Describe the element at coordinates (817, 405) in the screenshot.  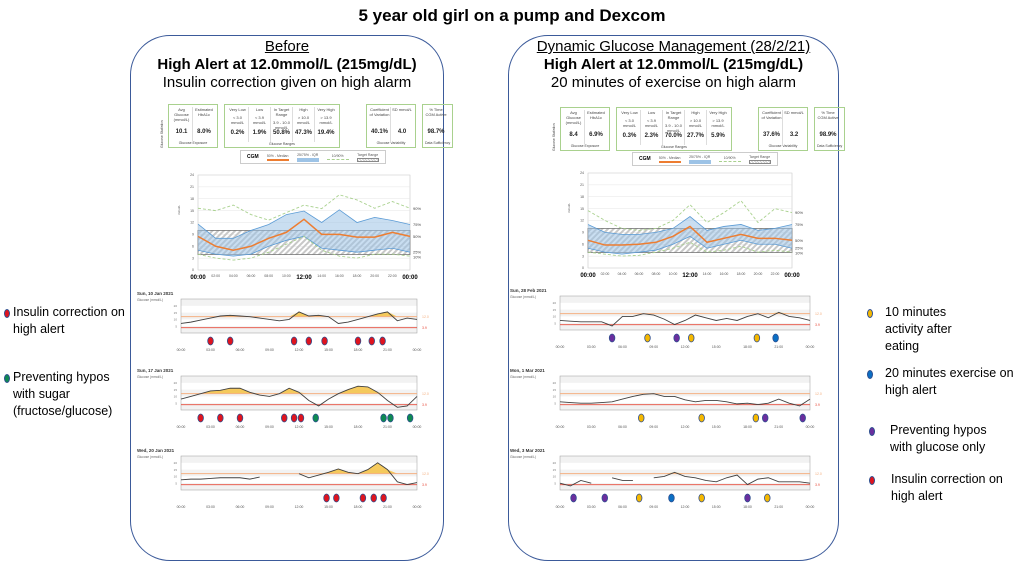
I see `low-threshold-label: 3.9` at that location.